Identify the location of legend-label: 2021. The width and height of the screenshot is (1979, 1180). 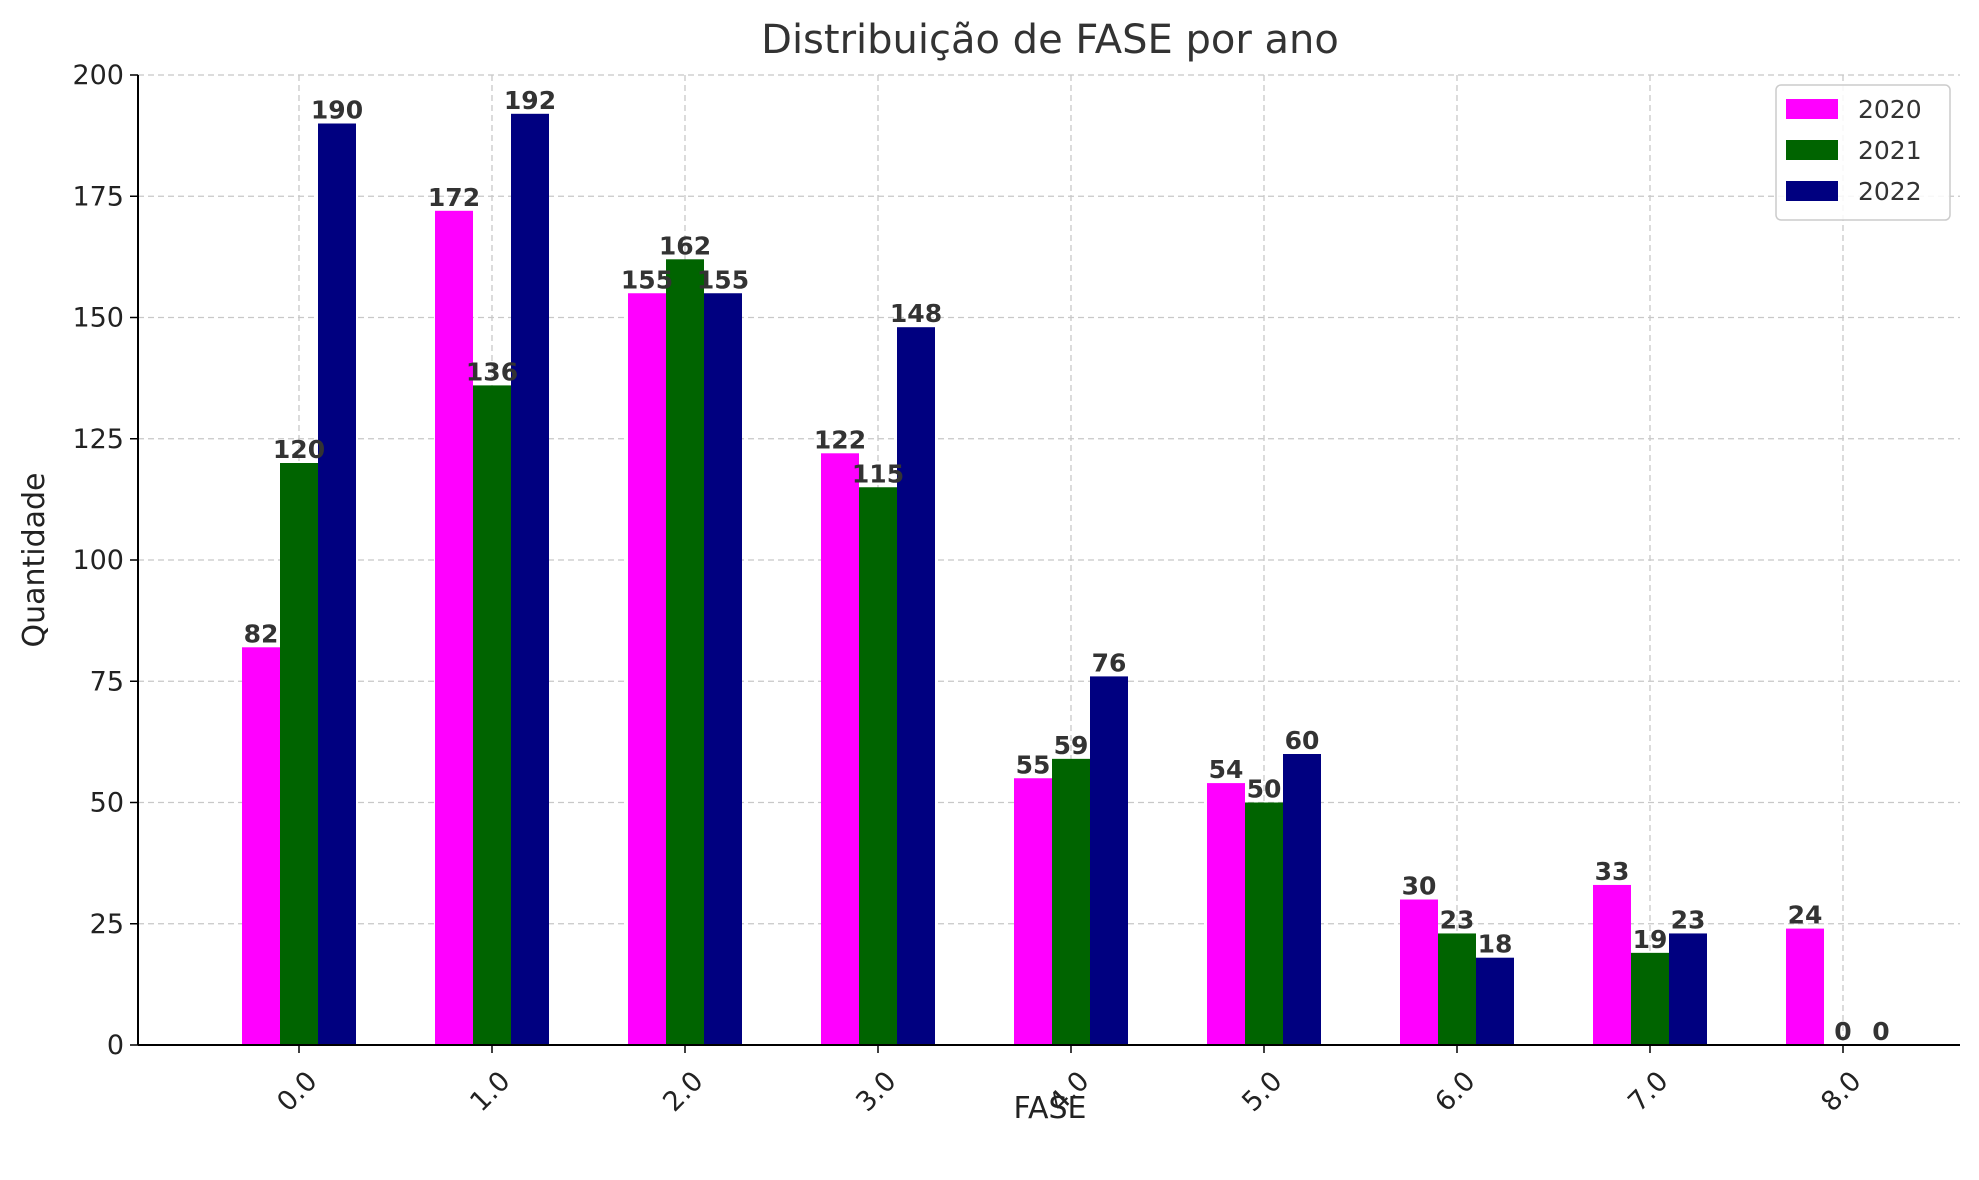
(1890, 150).